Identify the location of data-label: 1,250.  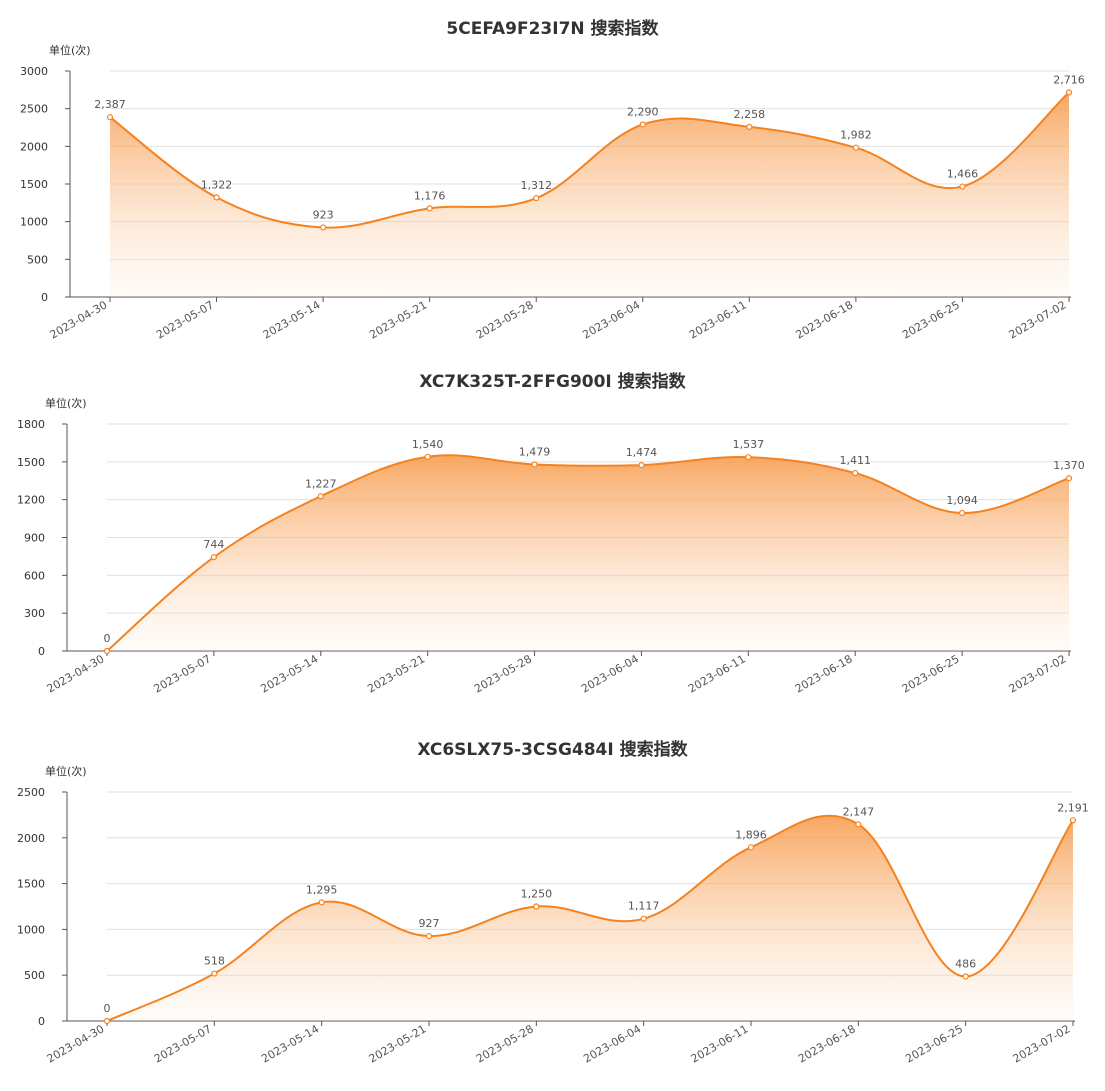
(537, 894).